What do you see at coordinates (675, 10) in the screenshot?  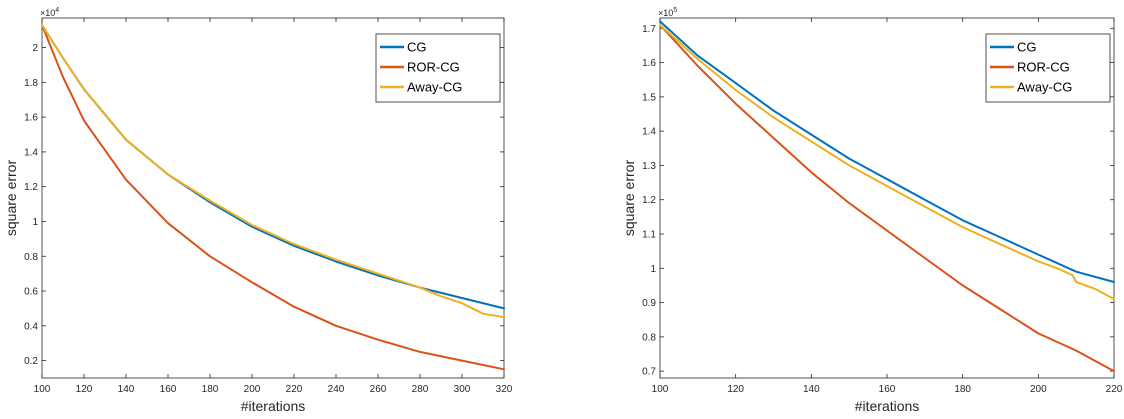 I see `y-multiplier-power: 5` at bounding box center [675, 10].